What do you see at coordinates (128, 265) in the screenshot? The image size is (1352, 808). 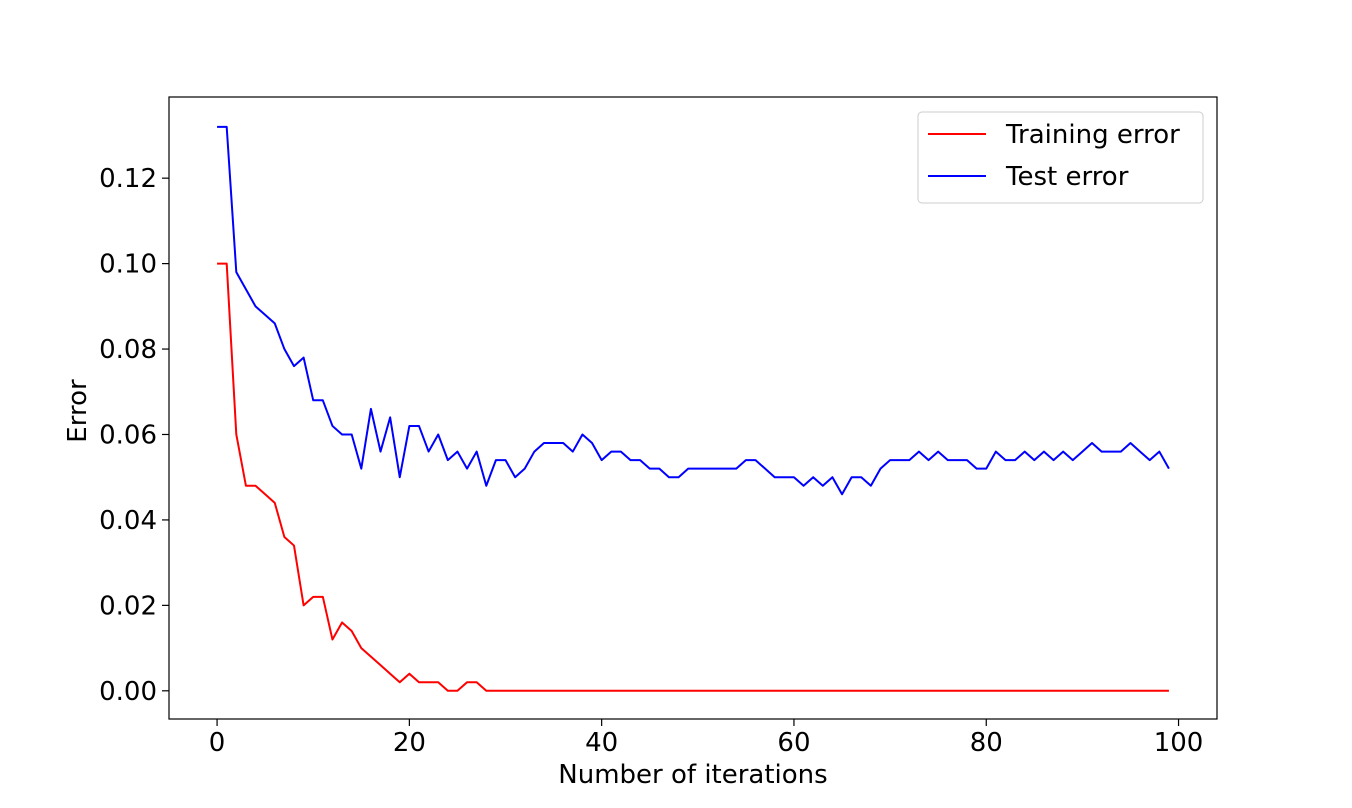 I see `y-tick-label: 0.10` at bounding box center [128, 265].